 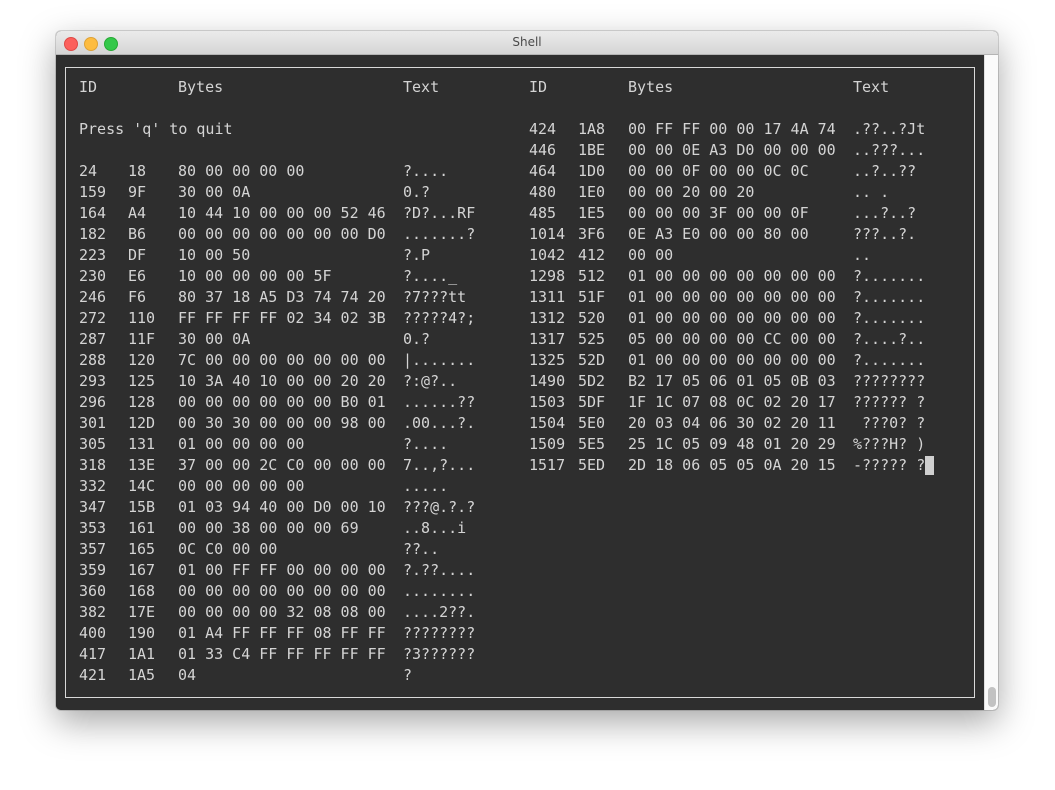 What do you see at coordinates (282, 318) in the screenshot?
I see `row-bytes: FF FF FF FF 02 34 02 3B` at bounding box center [282, 318].